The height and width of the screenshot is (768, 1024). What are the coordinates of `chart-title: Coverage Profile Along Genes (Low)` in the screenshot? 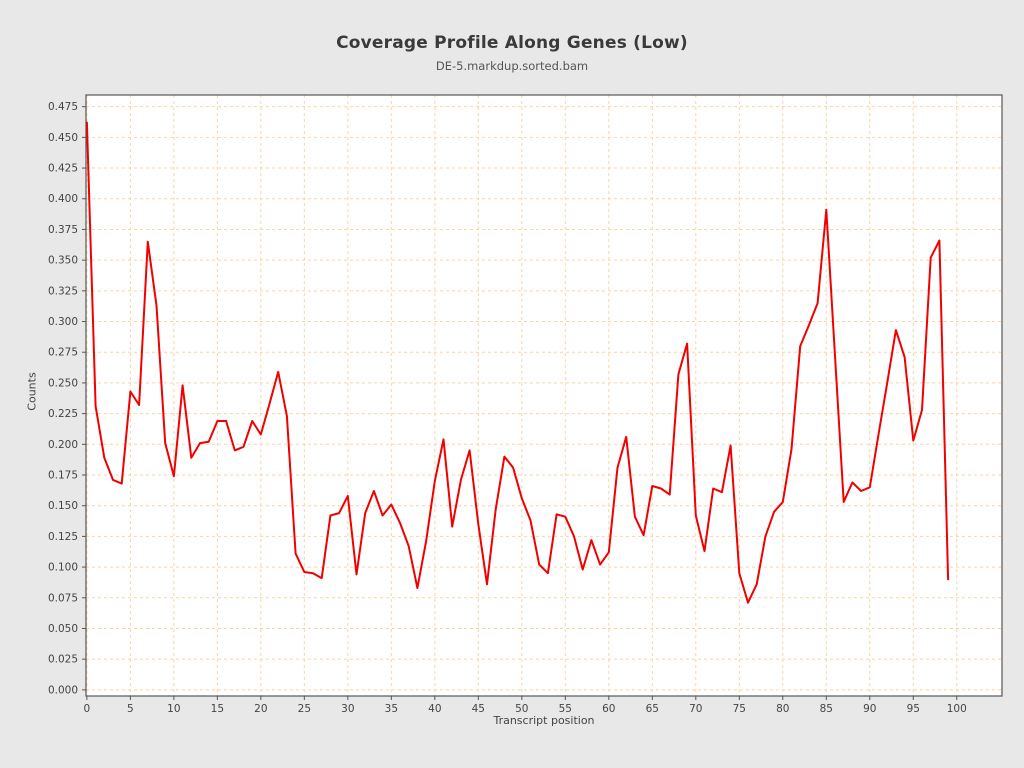 It's located at (512, 43).